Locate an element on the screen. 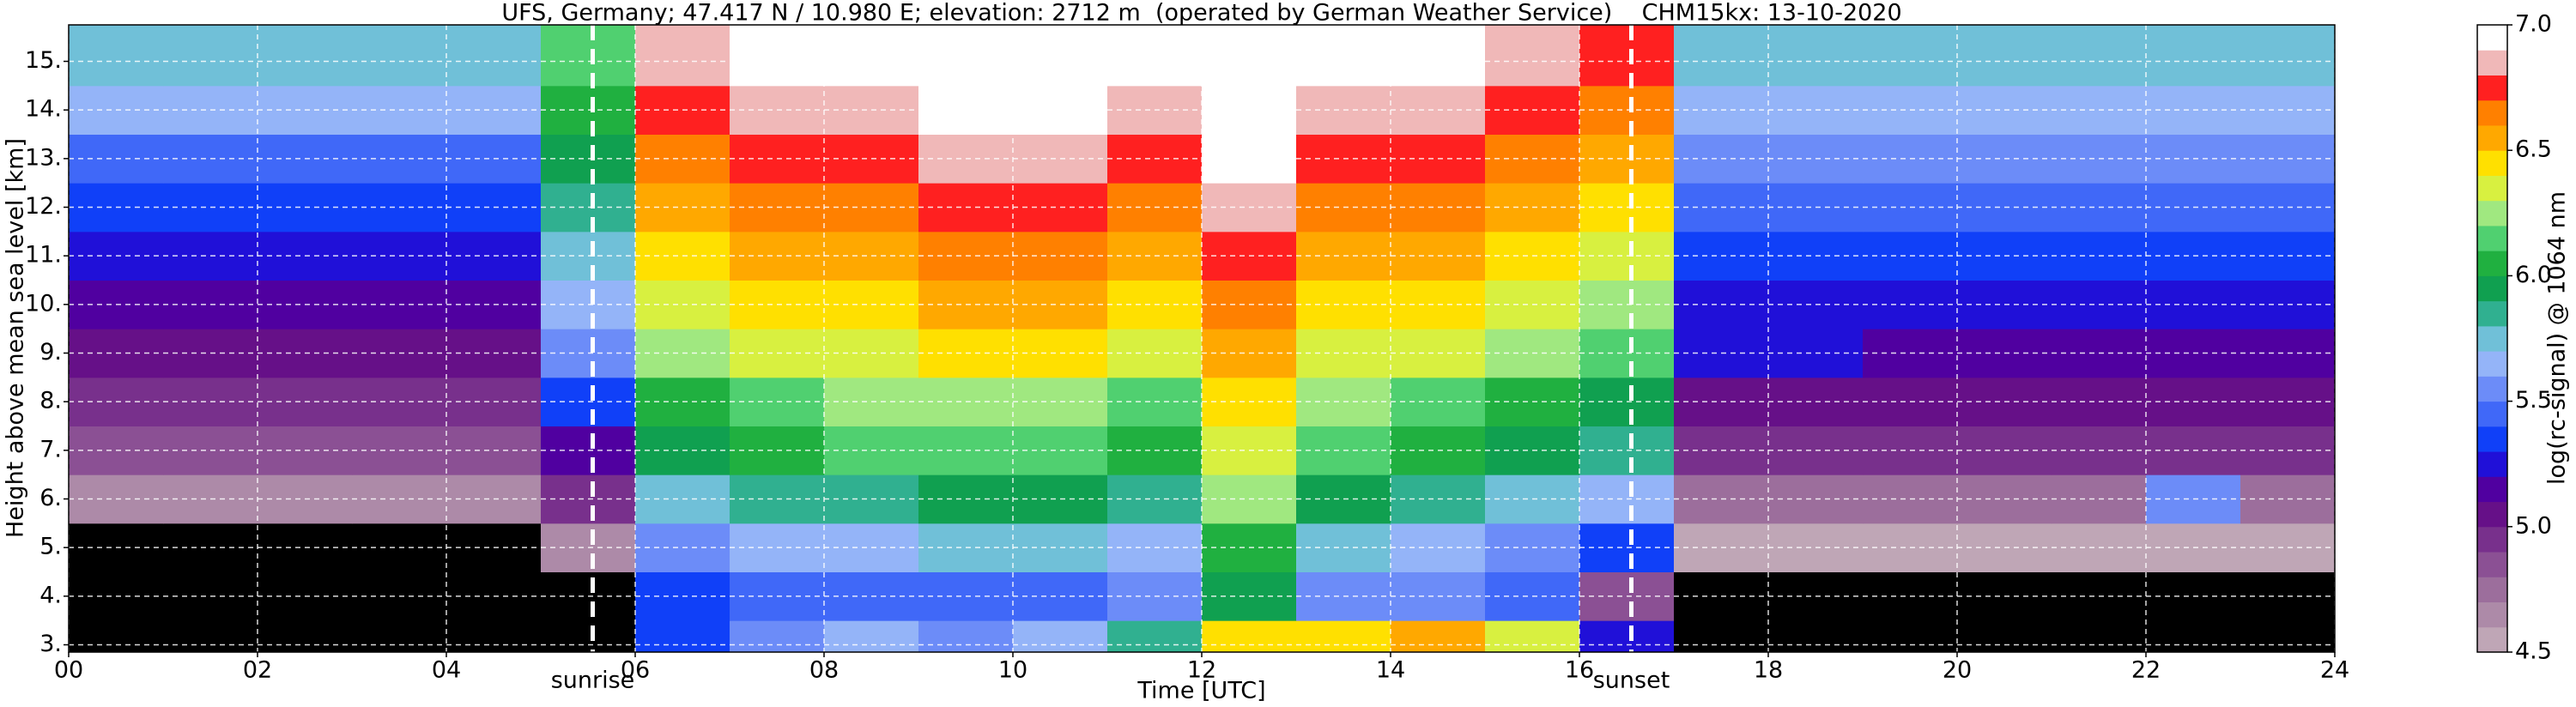  sun-label: sunrise is located at coordinates (593, 681).